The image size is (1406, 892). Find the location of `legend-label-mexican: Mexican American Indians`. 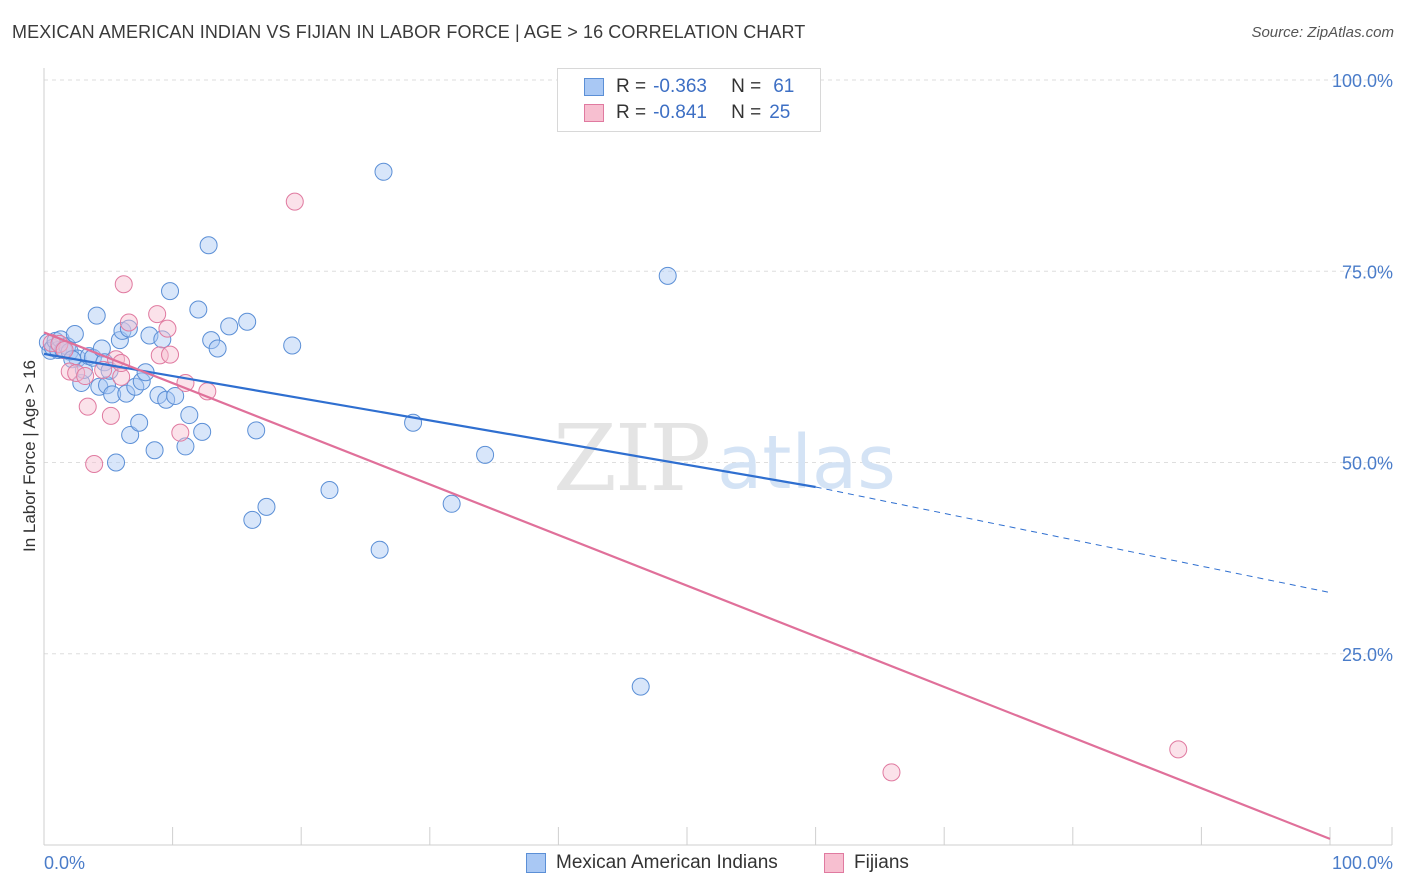

legend-label-mexican: Mexican American Indians is located at coordinates (667, 862).